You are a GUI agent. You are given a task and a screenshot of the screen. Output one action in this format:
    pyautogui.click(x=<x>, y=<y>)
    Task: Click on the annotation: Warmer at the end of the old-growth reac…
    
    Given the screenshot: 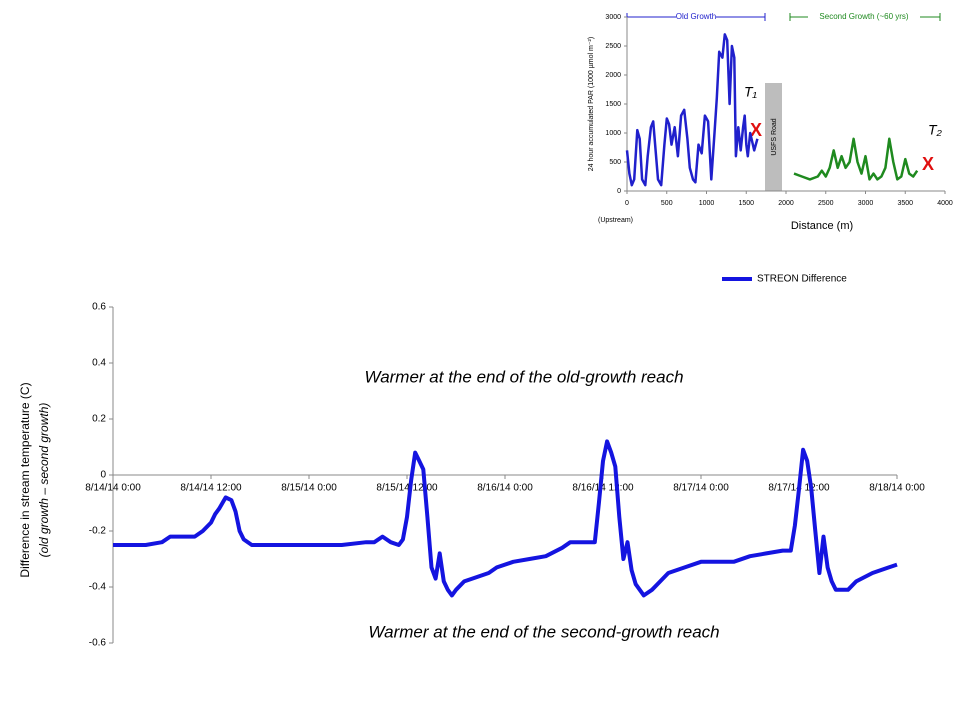 What is the action you would take?
    pyautogui.click(x=523, y=376)
    